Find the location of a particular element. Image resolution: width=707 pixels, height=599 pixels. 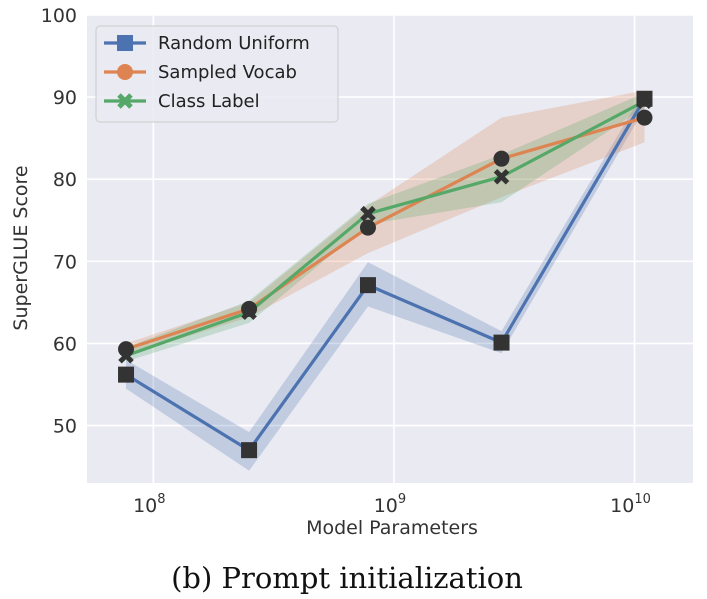

figure-caption: (b) Prompt initialization is located at coordinates (347, 578).